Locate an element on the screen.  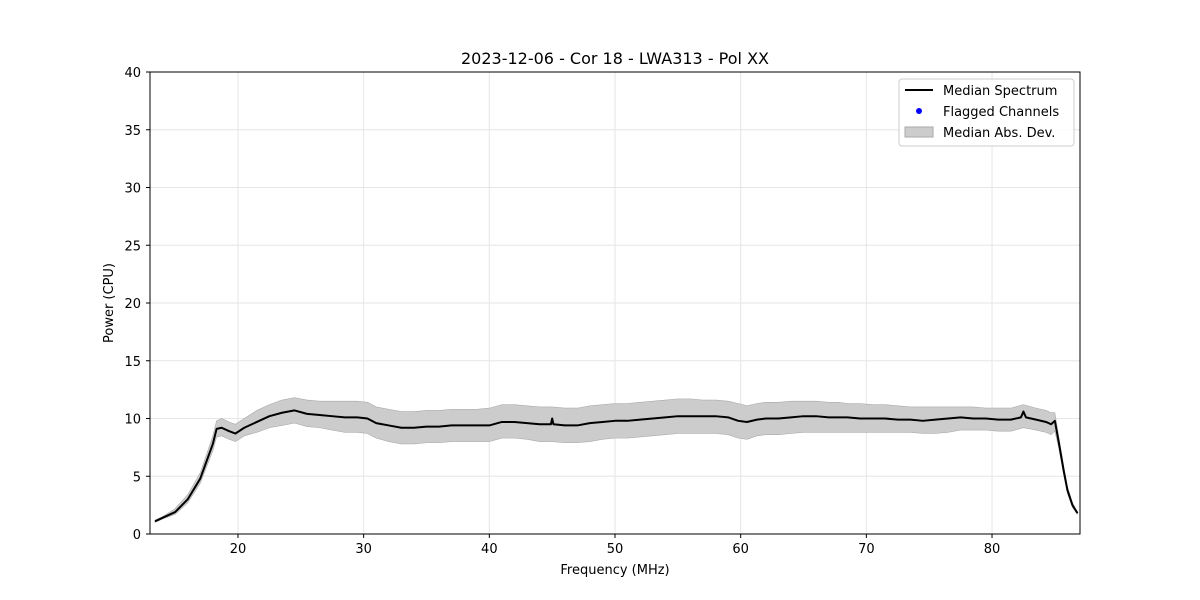
median-spectrum-line is located at coordinates (616, 466).